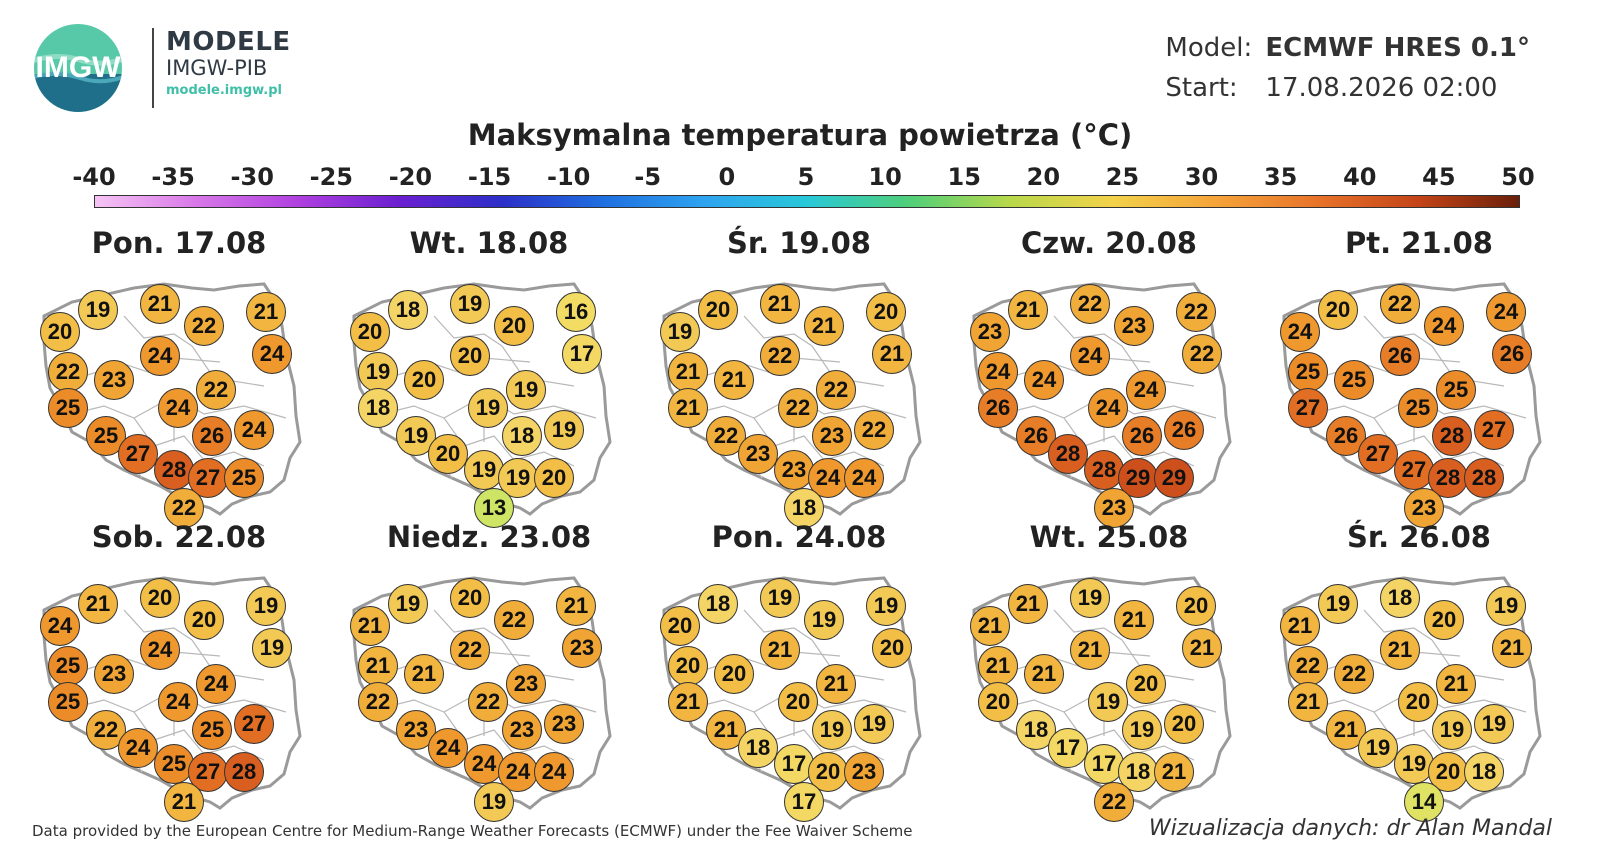  I want to click on scale-tick-label: -15, so click(489, 177).